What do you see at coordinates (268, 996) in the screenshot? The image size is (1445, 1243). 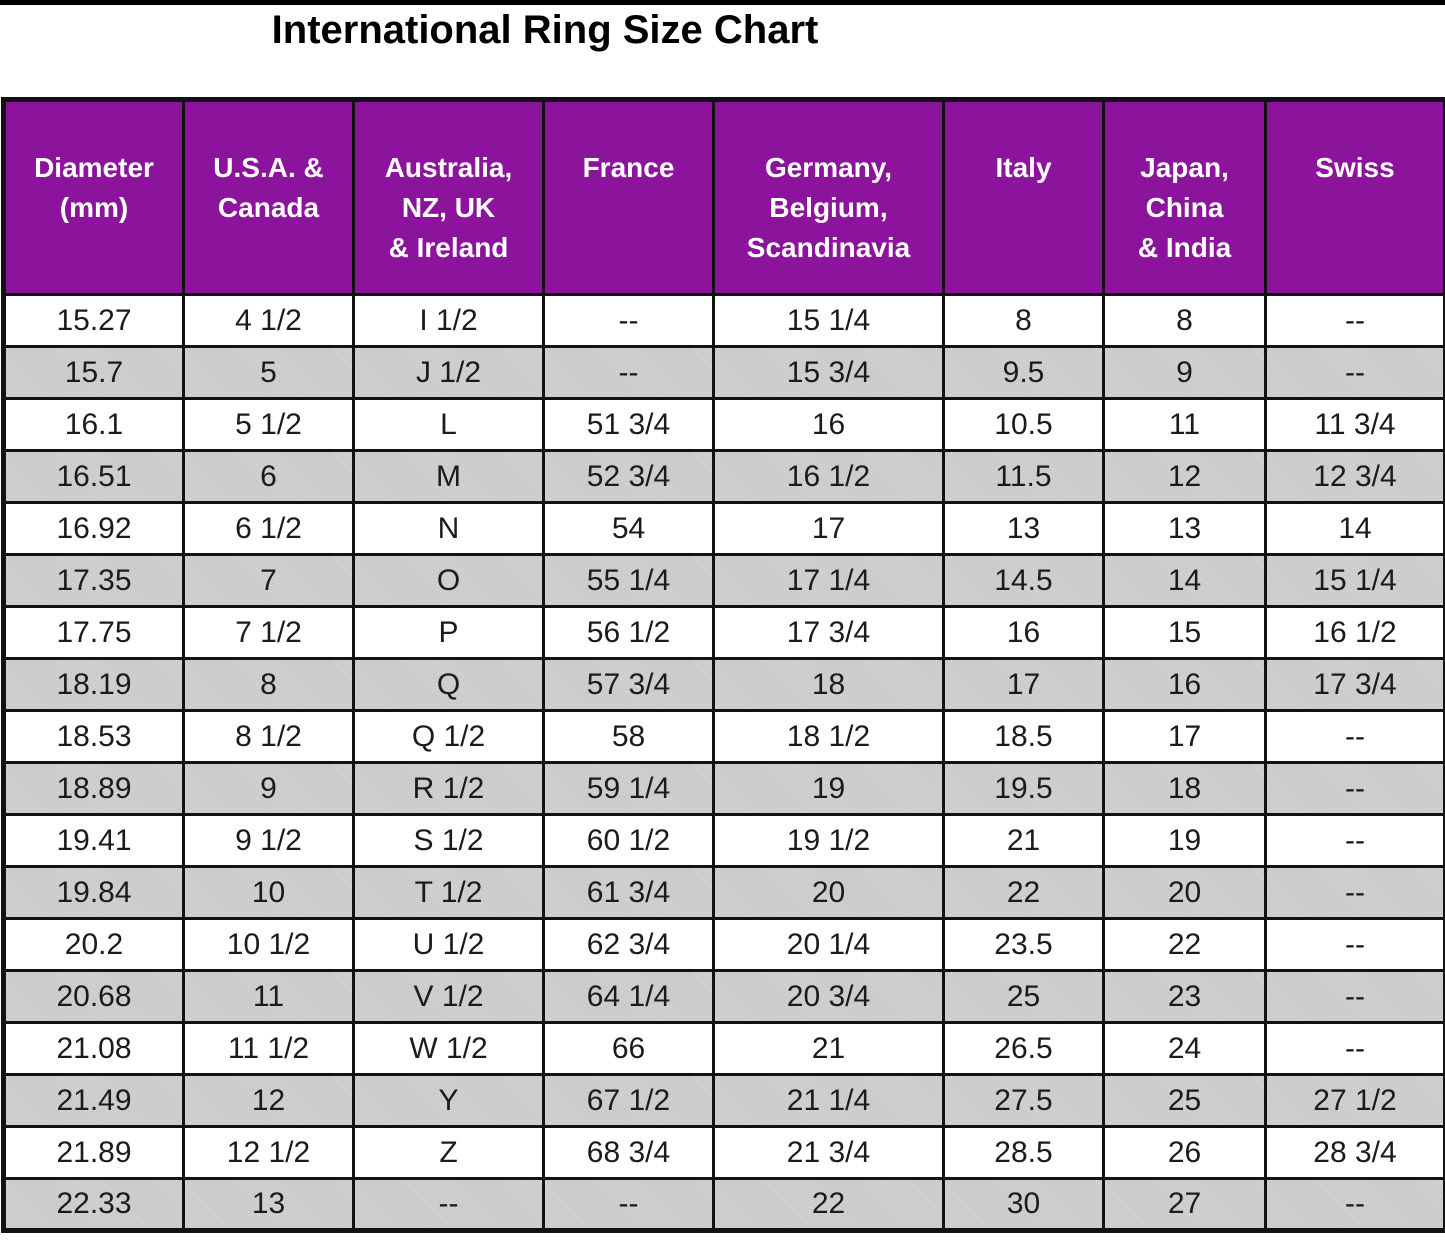 I see `size-cell-r14-c2: 11` at bounding box center [268, 996].